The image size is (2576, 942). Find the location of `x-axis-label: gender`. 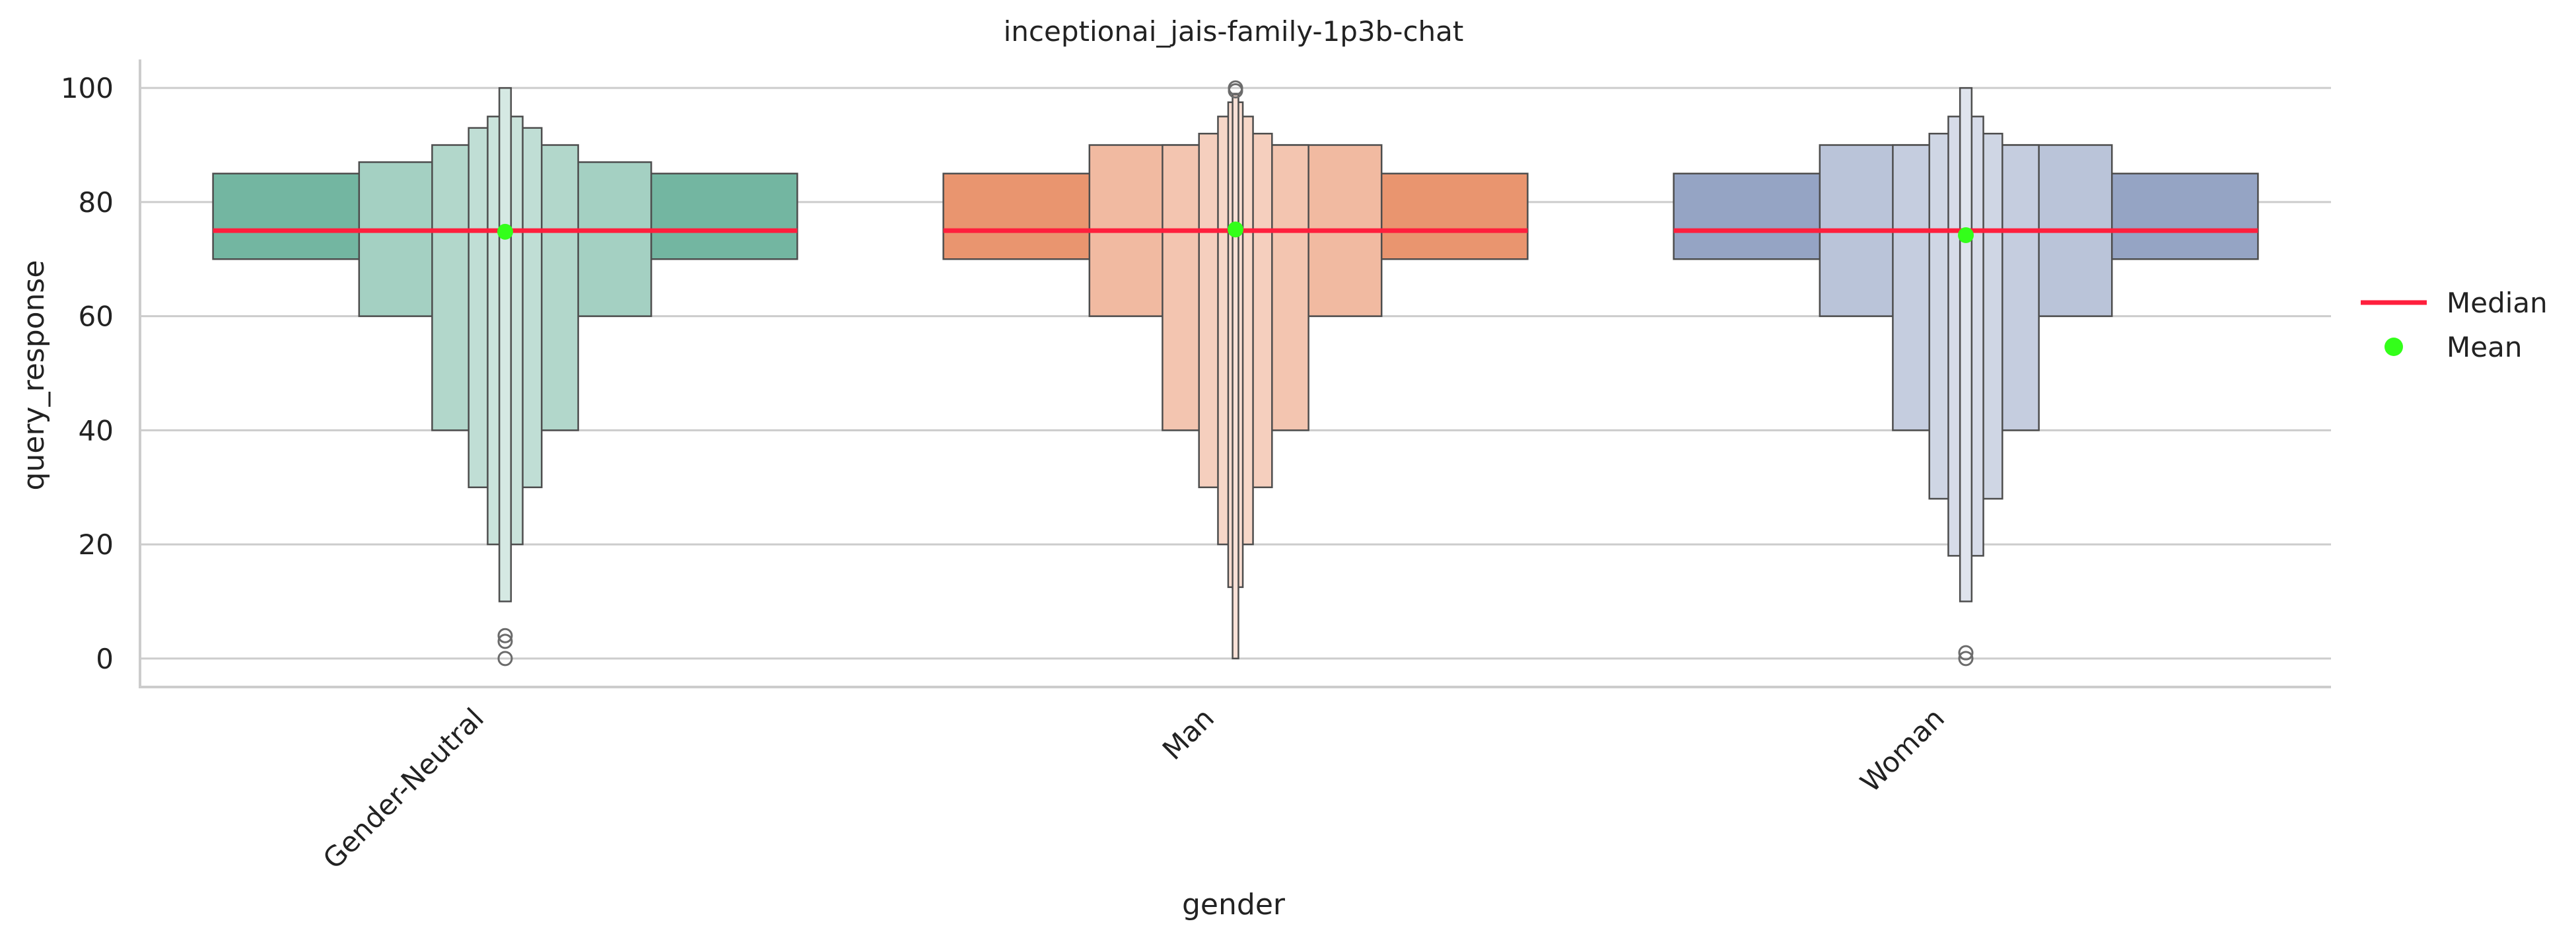

x-axis-label: gender is located at coordinates (1234, 905).